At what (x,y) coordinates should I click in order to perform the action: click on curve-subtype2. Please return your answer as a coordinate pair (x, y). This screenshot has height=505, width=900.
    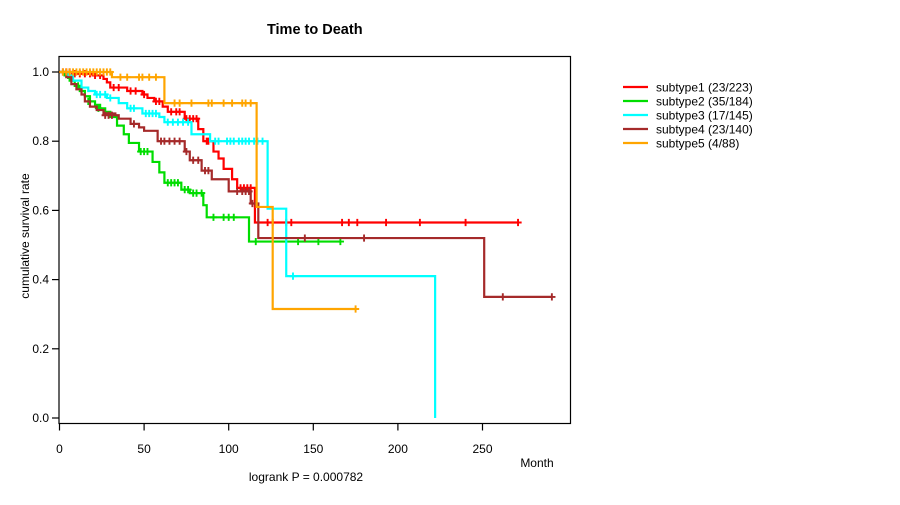
    Looking at the image, I should click on (200, 156).